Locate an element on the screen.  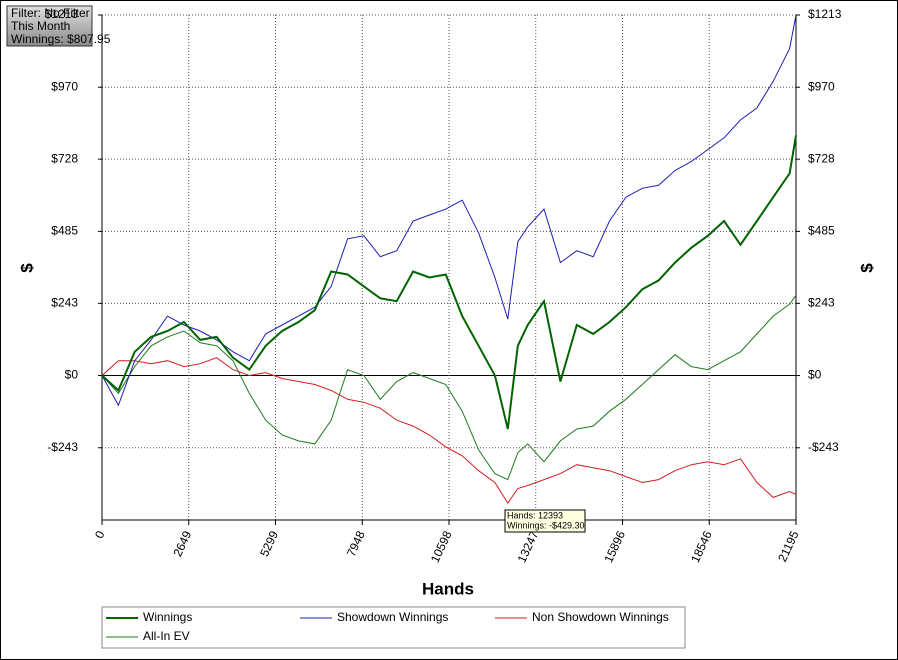
y-tick-label: $728 is located at coordinates (64, 158).